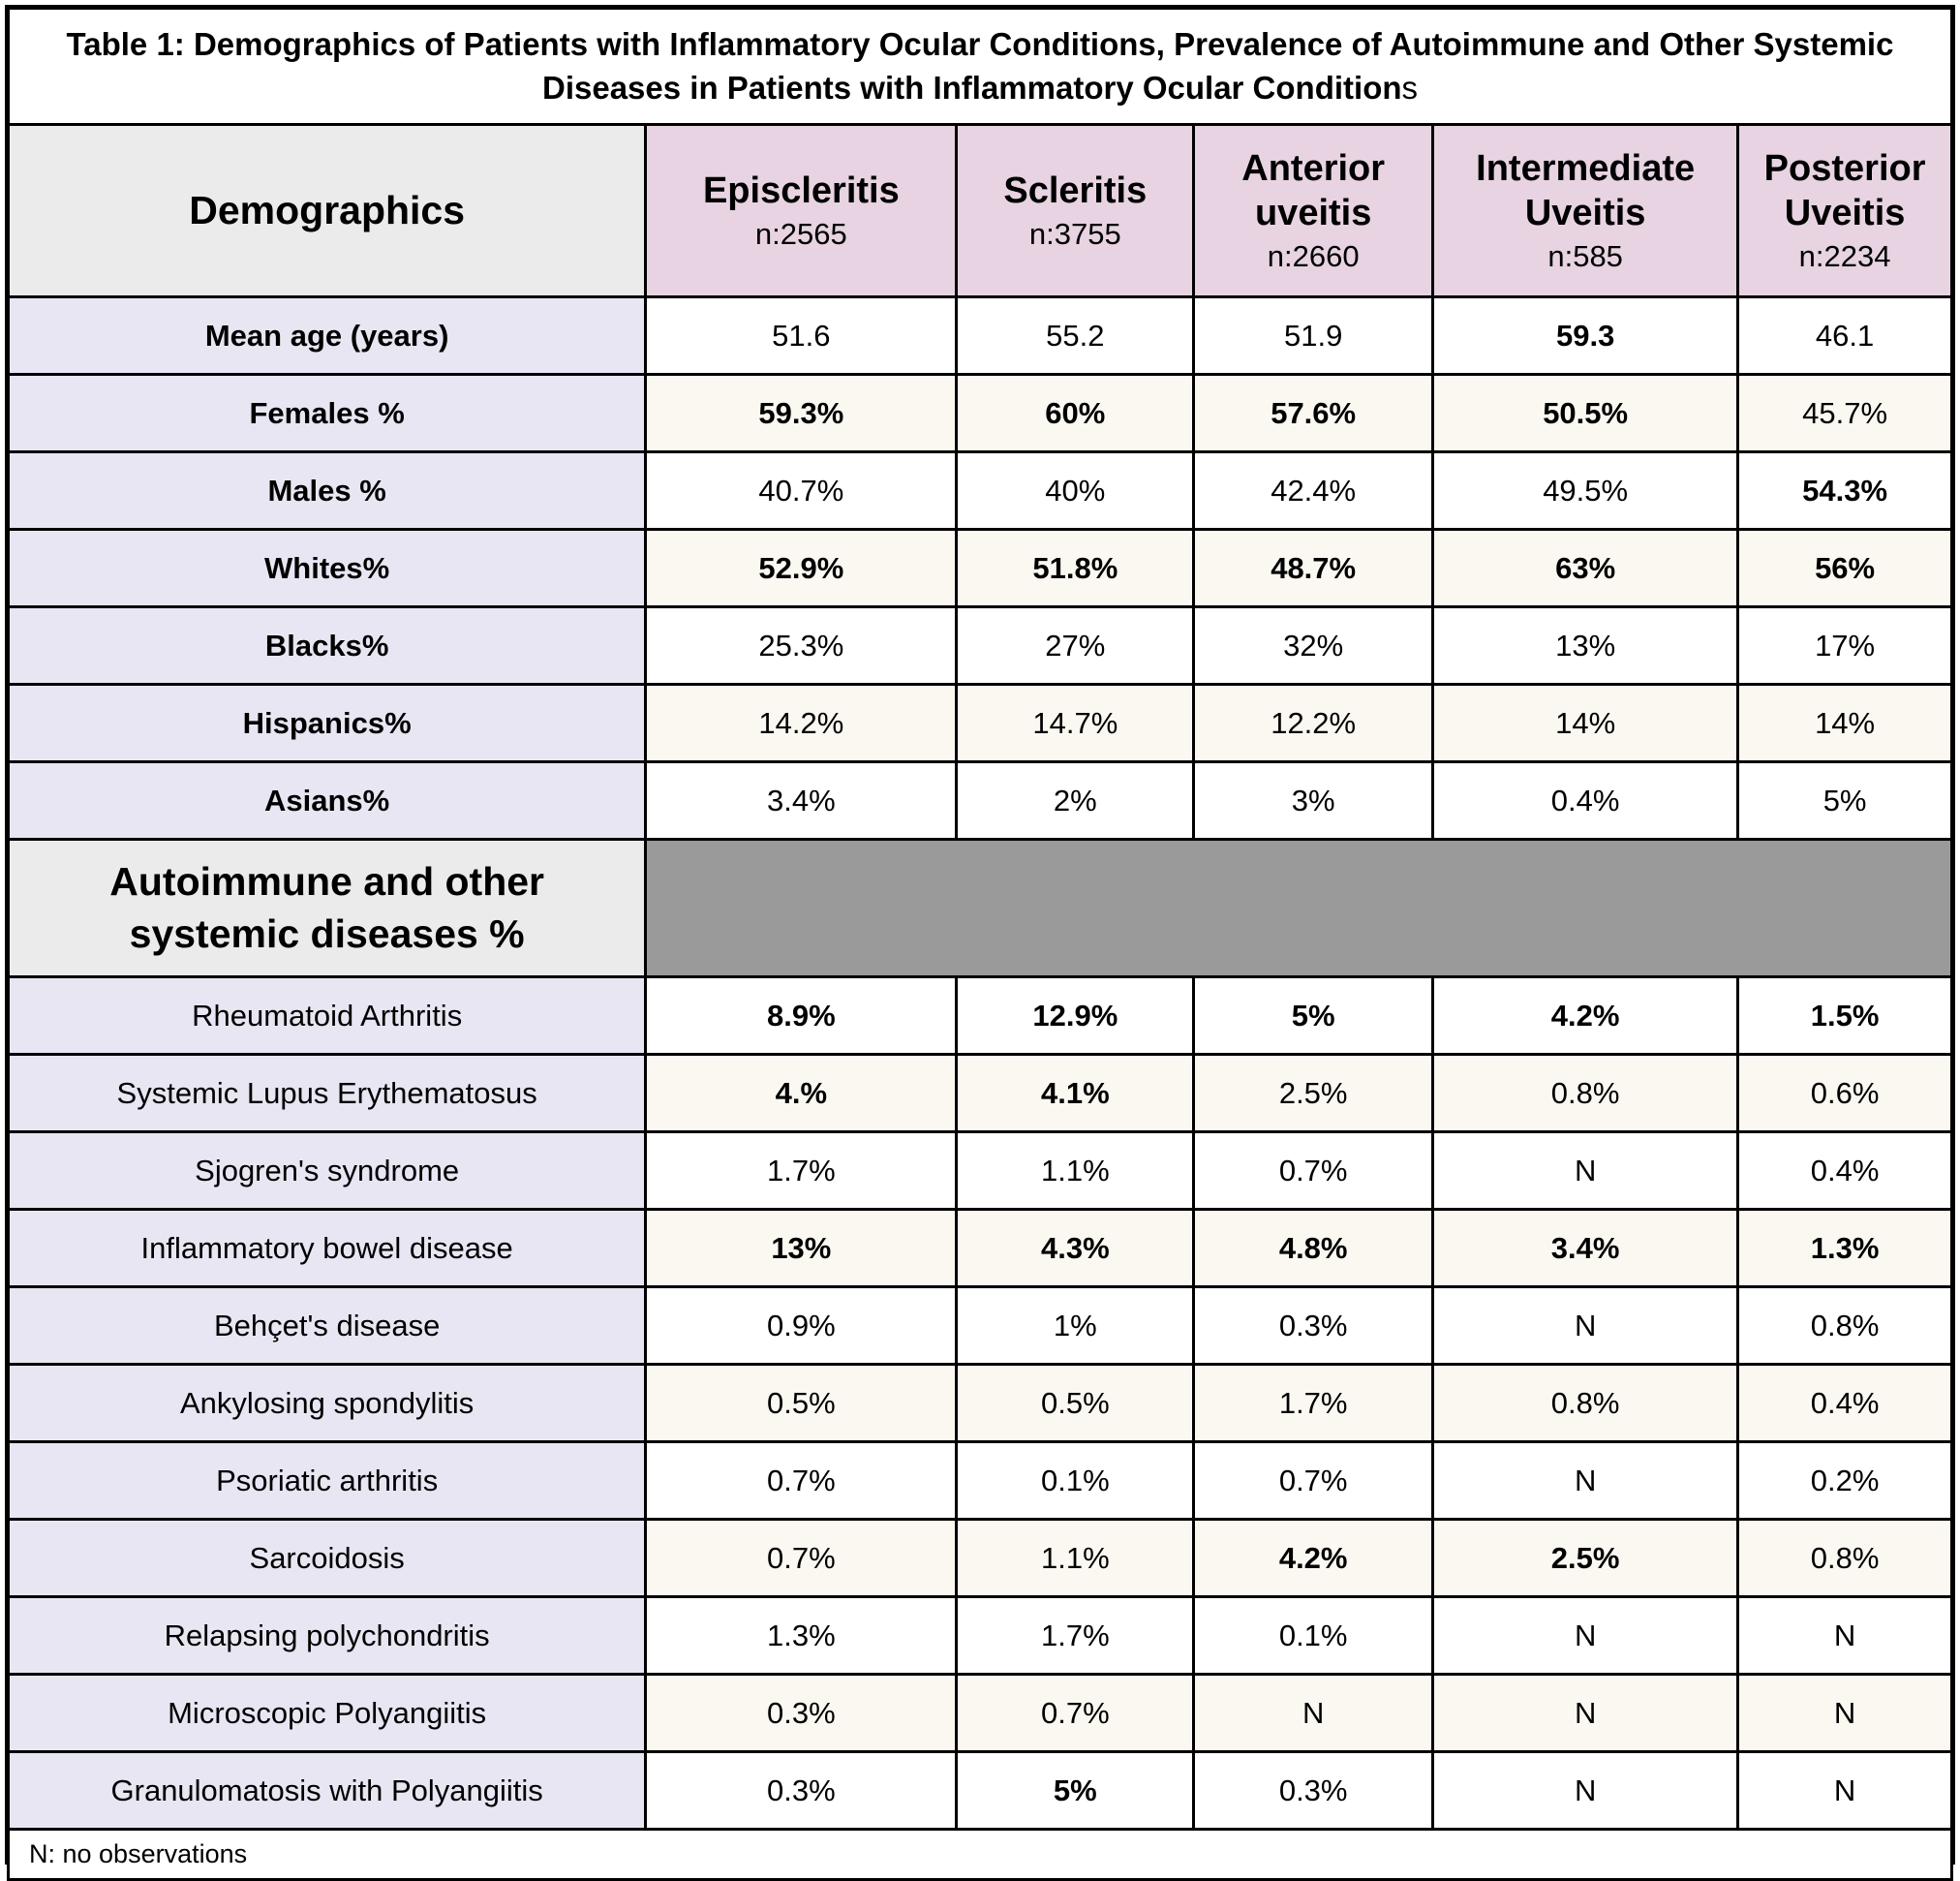  Describe the element at coordinates (1844, 190) in the screenshot. I see `column-label: Posterior Uveitis` at that location.